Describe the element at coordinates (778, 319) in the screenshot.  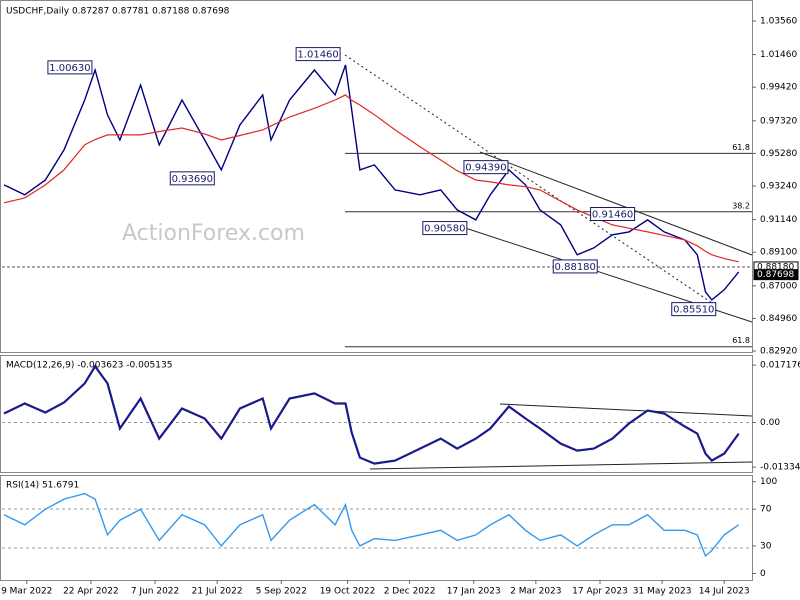
I see `y-tick-label: 0.84960` at that location.